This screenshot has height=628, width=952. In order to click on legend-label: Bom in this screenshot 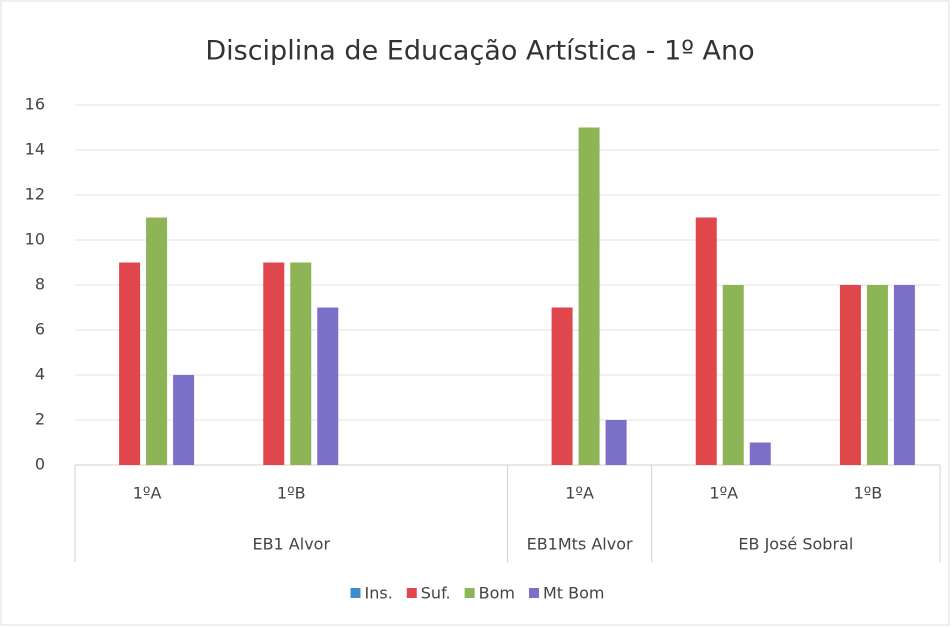, I will do `click(497, 593)`.